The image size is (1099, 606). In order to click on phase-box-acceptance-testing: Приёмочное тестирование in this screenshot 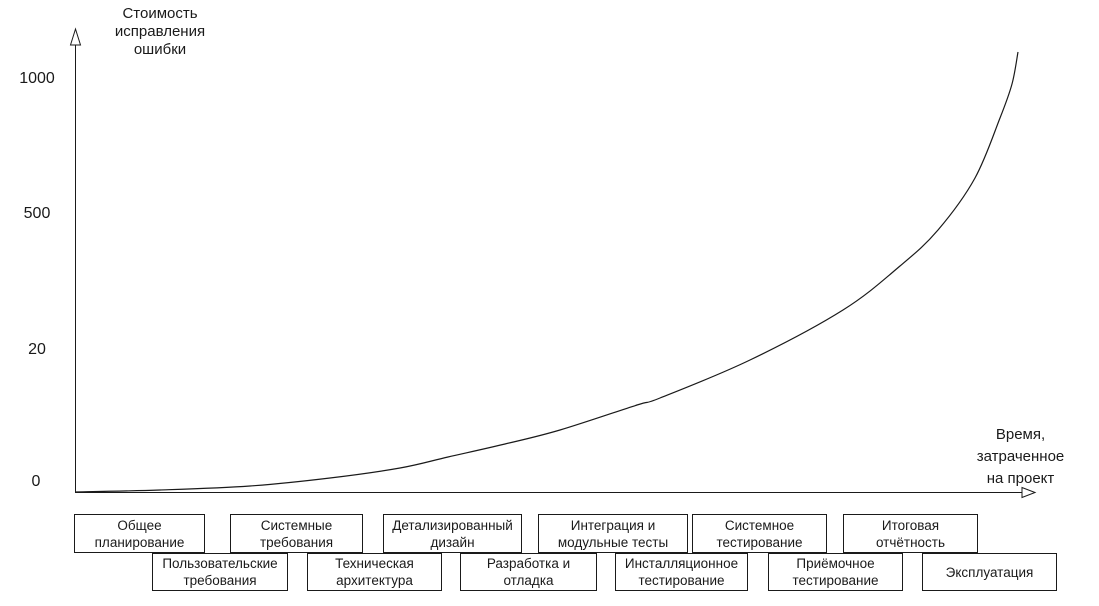, I will do `click(835, 572)`.